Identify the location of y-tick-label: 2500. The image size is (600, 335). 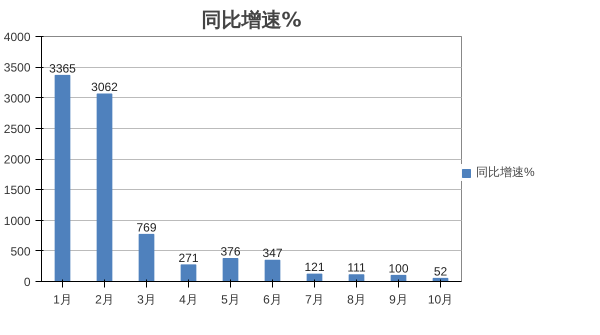
(17, 129).